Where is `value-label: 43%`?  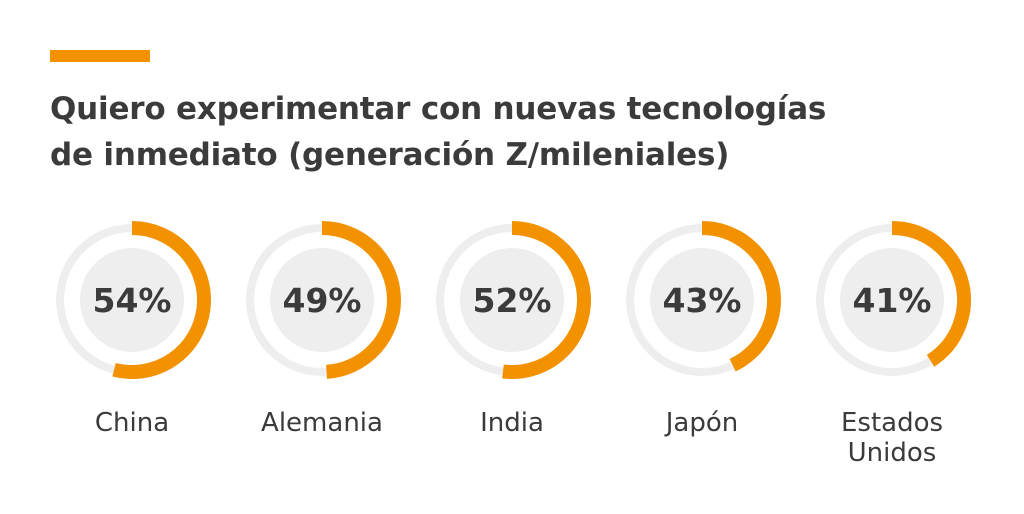
value-label: 43% is located at coordinates (702, 300).